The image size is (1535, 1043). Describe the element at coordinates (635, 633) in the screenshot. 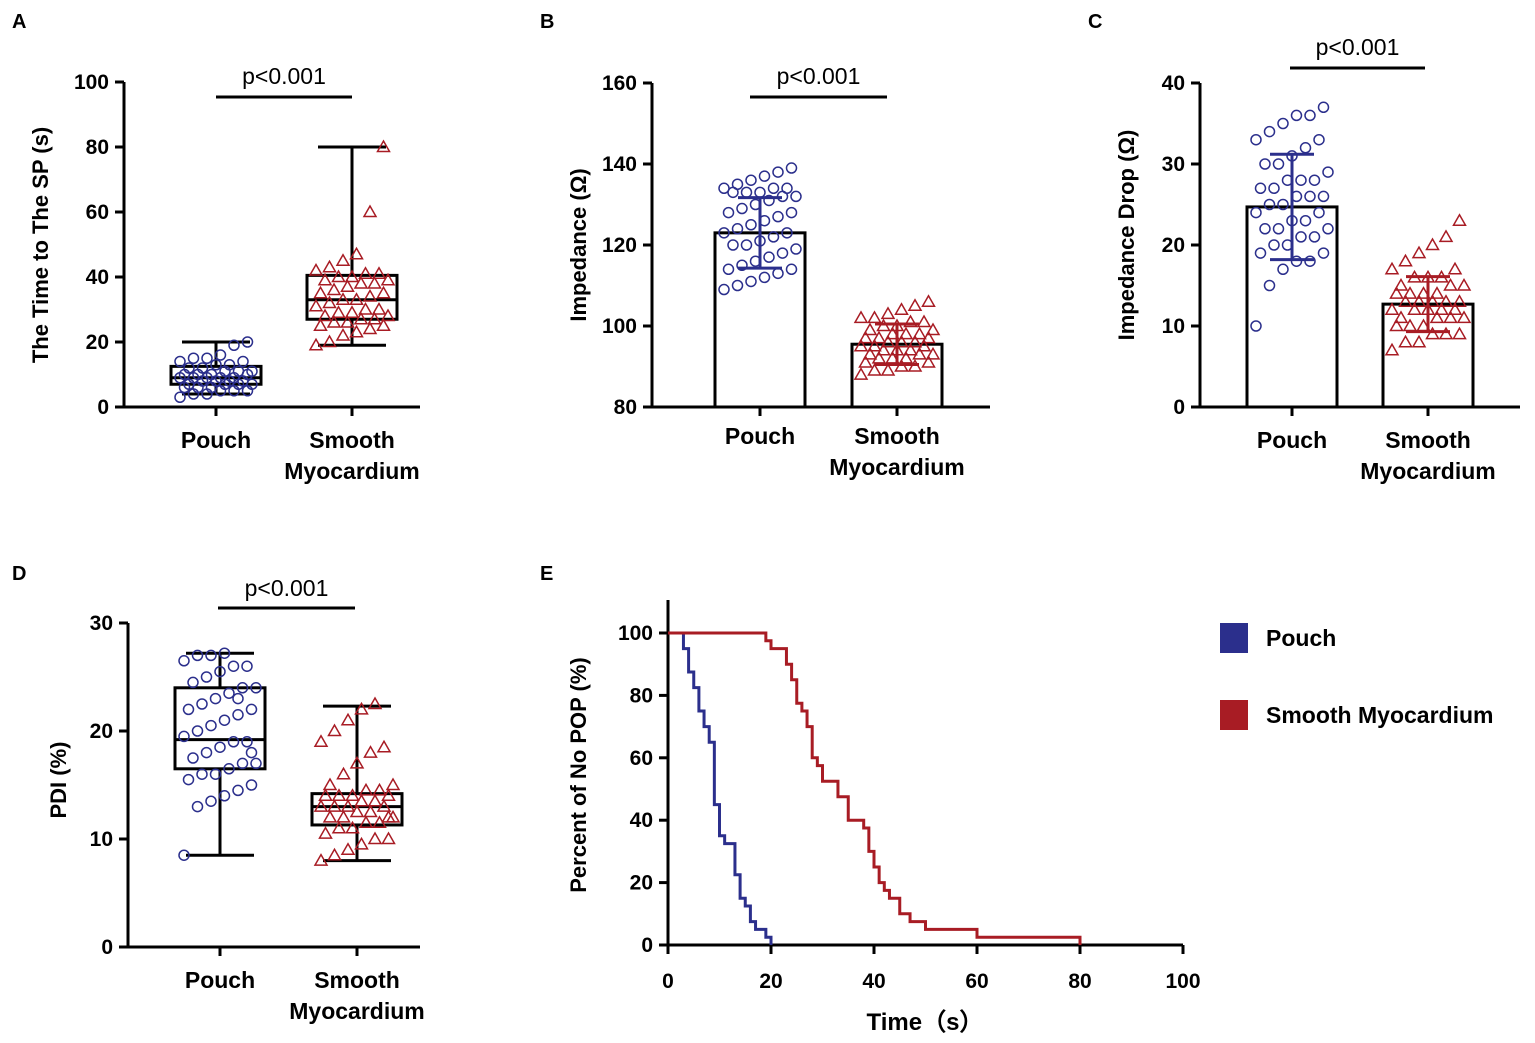

I see `y-tick-label: 100` at that location.